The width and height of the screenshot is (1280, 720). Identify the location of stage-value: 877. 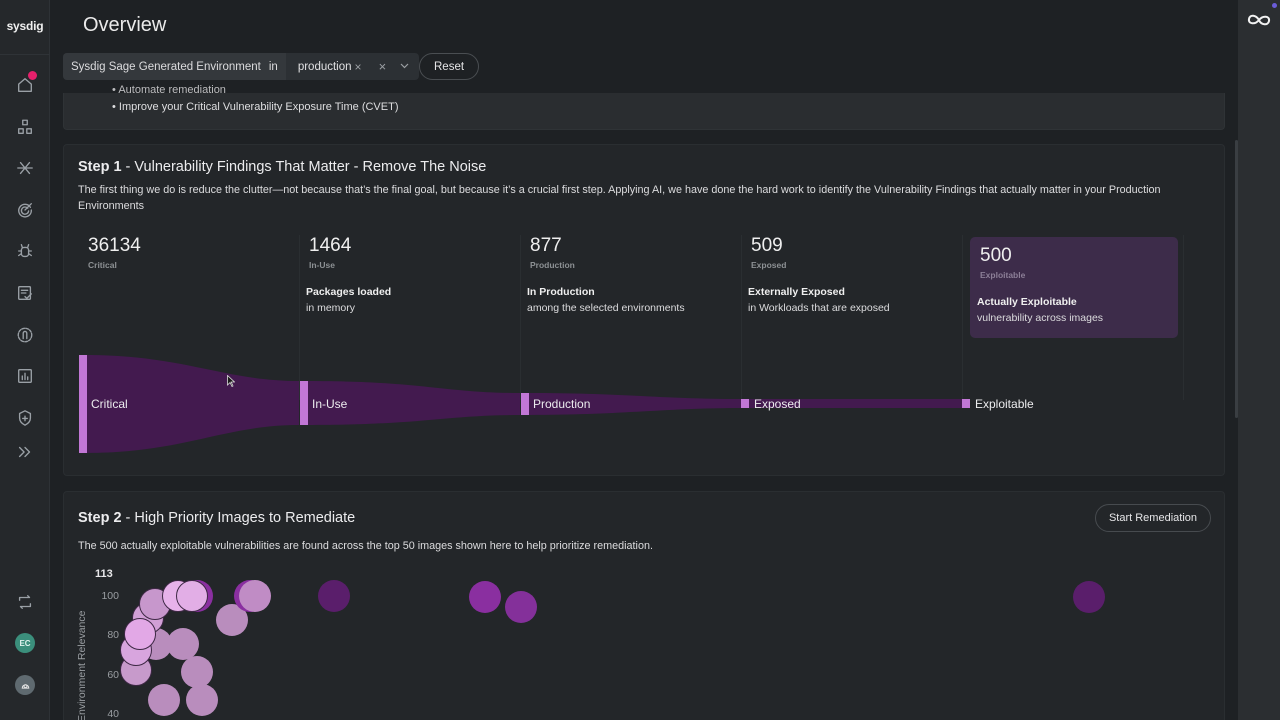
(546, 245).